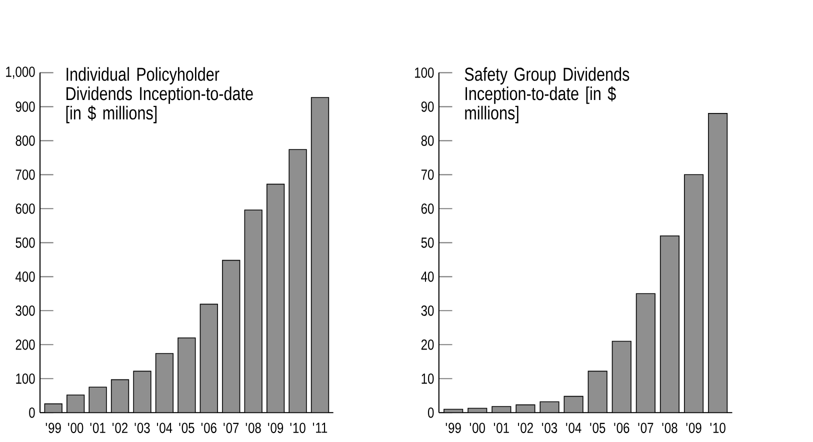 Image resolution: width=813 pixels, height=442 pixels. What do you see at coordinates (427, 208) in the screenshot?
I see `y-tick-label: 60` at bounding box center [427, 208].